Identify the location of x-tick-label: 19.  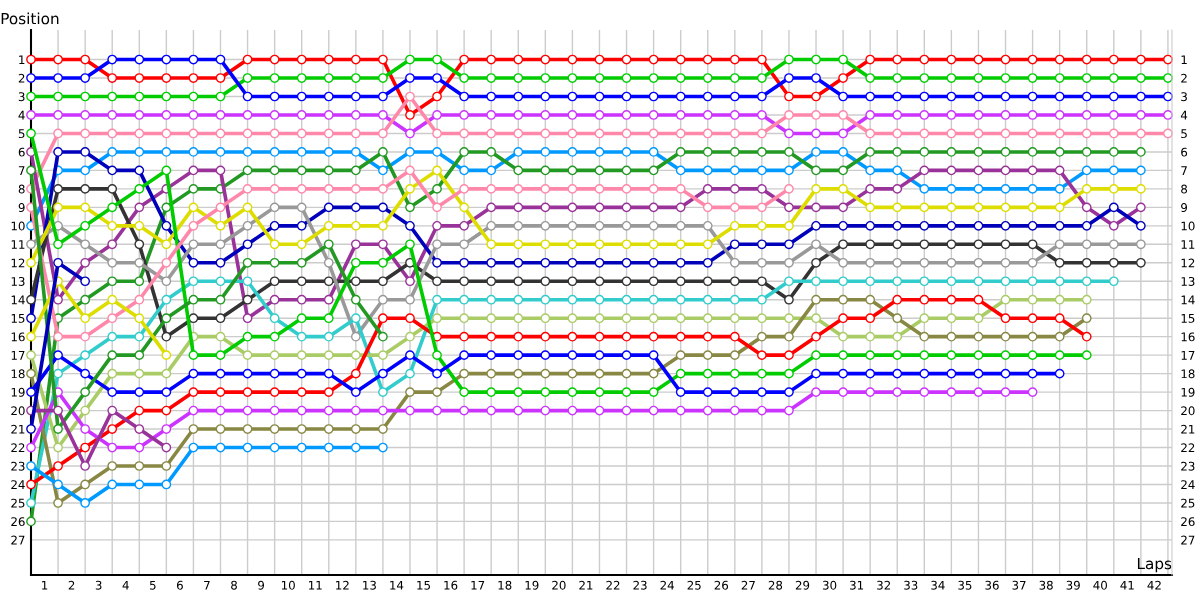
(532, 585).